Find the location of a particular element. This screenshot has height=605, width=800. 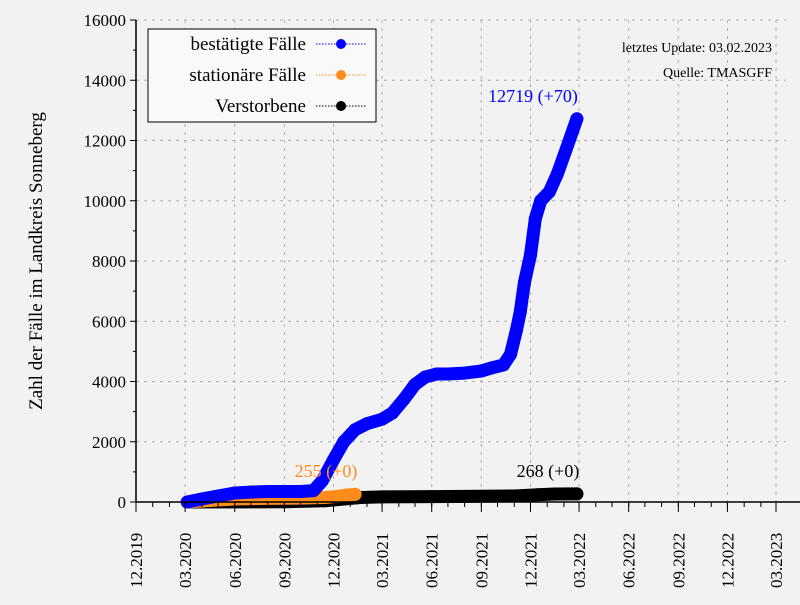

legend-label: bestätigte Fälle is located at coordinates (248, 44).